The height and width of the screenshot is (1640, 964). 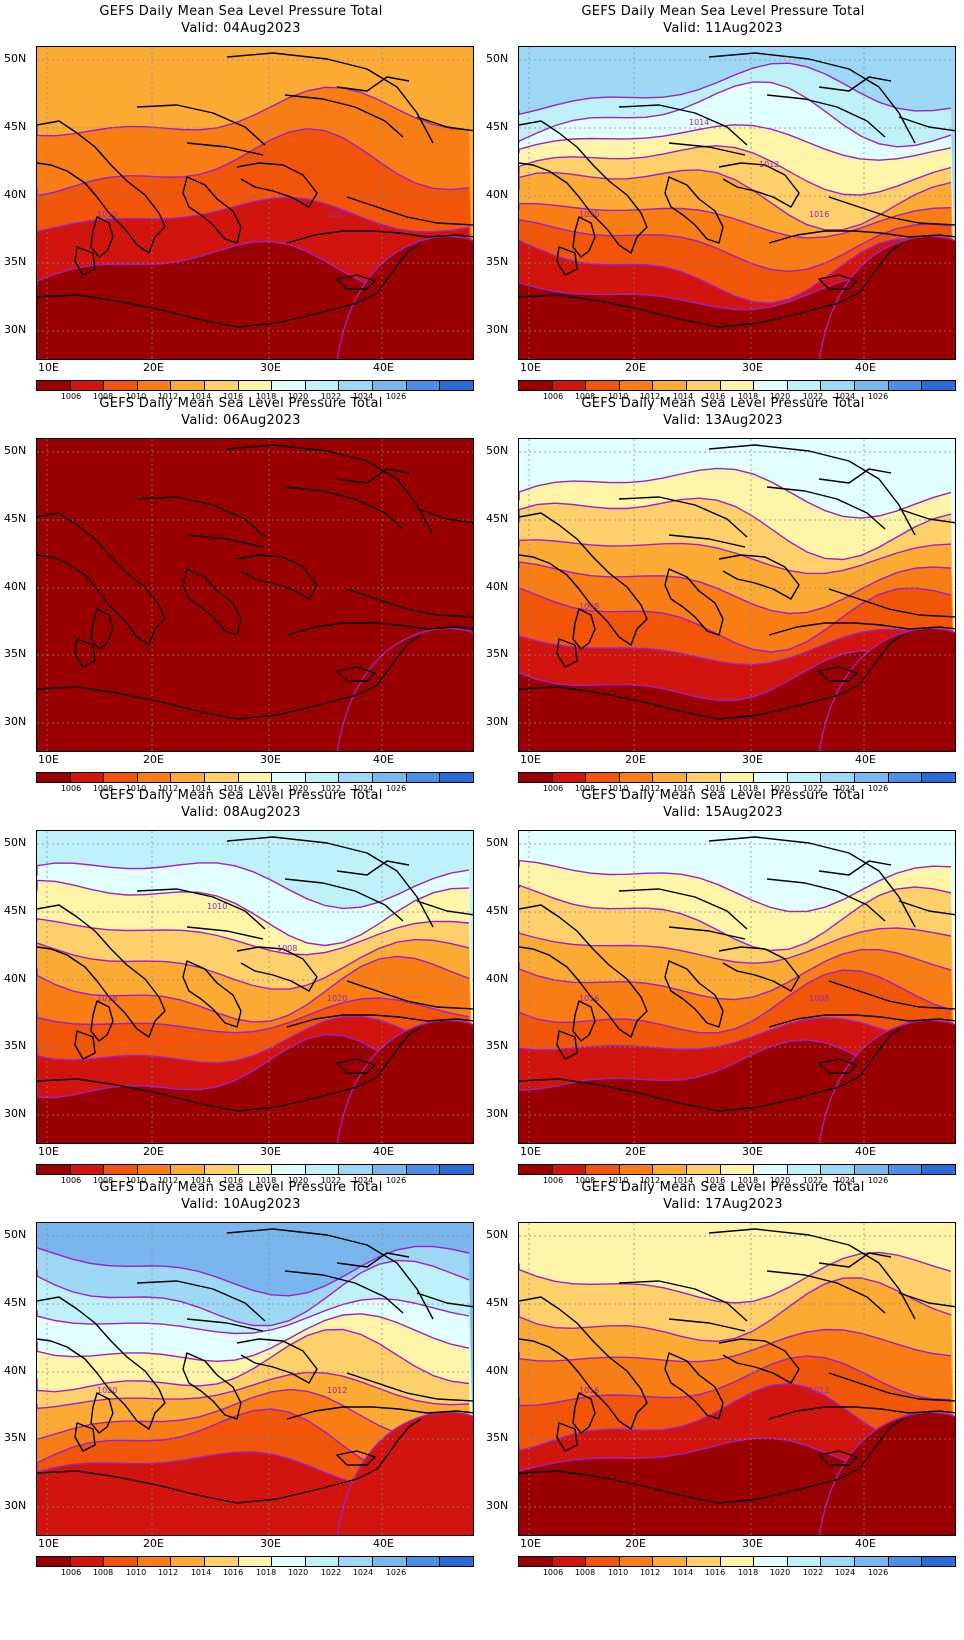 I want to click on panel-valid-date: Valid: 08Aug2023, so click(x=241, y=812).